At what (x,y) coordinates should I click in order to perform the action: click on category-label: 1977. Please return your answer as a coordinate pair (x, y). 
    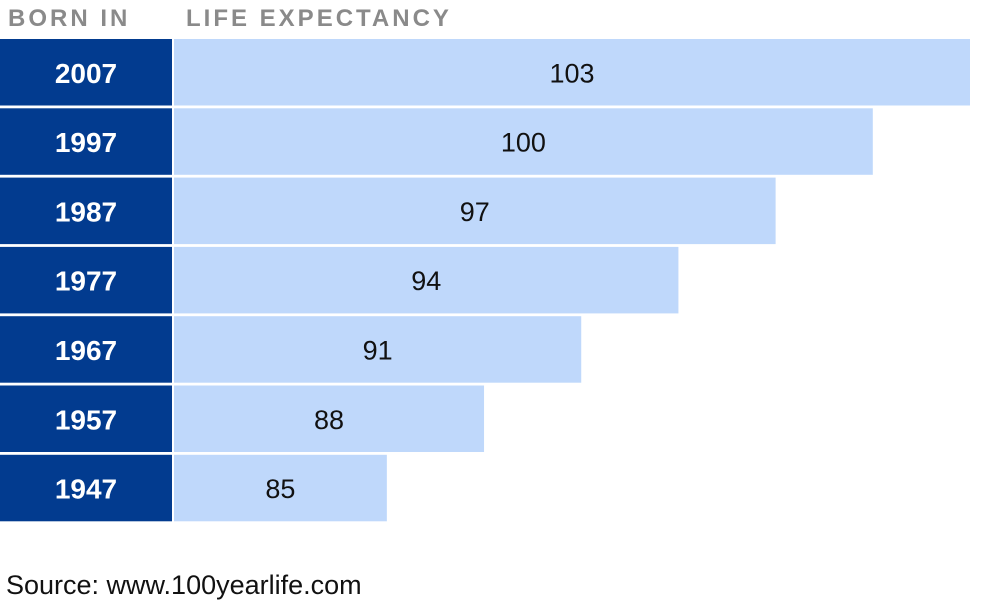
    Looking at the image, I should click on (86, 281).